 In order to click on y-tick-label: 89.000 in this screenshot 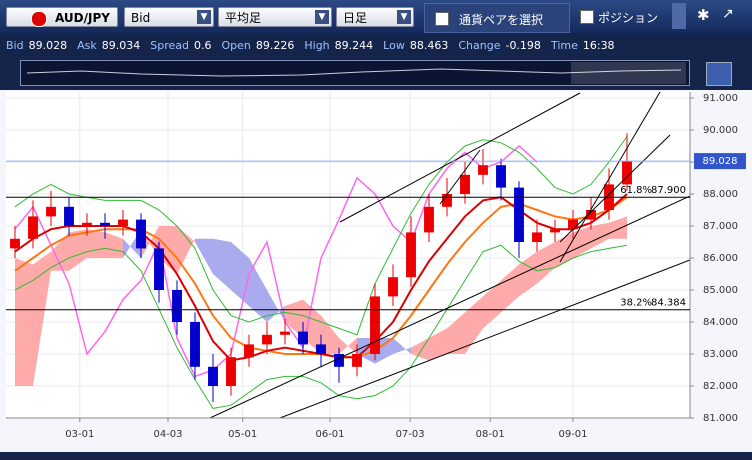, I will do `click(720, 162)`.